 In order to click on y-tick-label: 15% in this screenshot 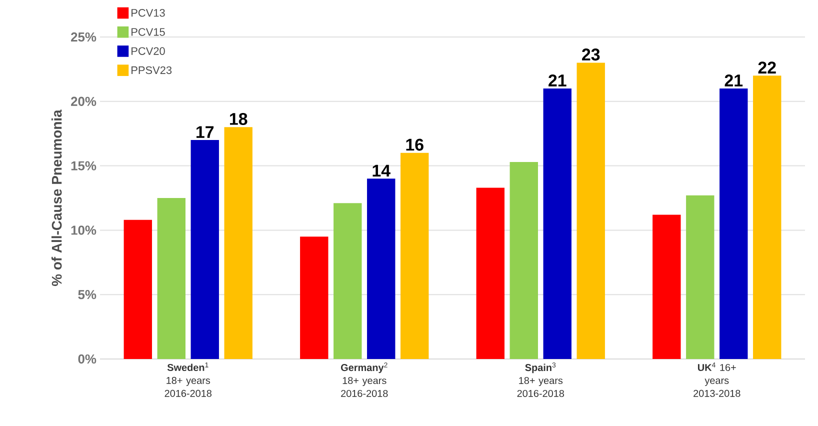, I will do `click(83, 165)`.